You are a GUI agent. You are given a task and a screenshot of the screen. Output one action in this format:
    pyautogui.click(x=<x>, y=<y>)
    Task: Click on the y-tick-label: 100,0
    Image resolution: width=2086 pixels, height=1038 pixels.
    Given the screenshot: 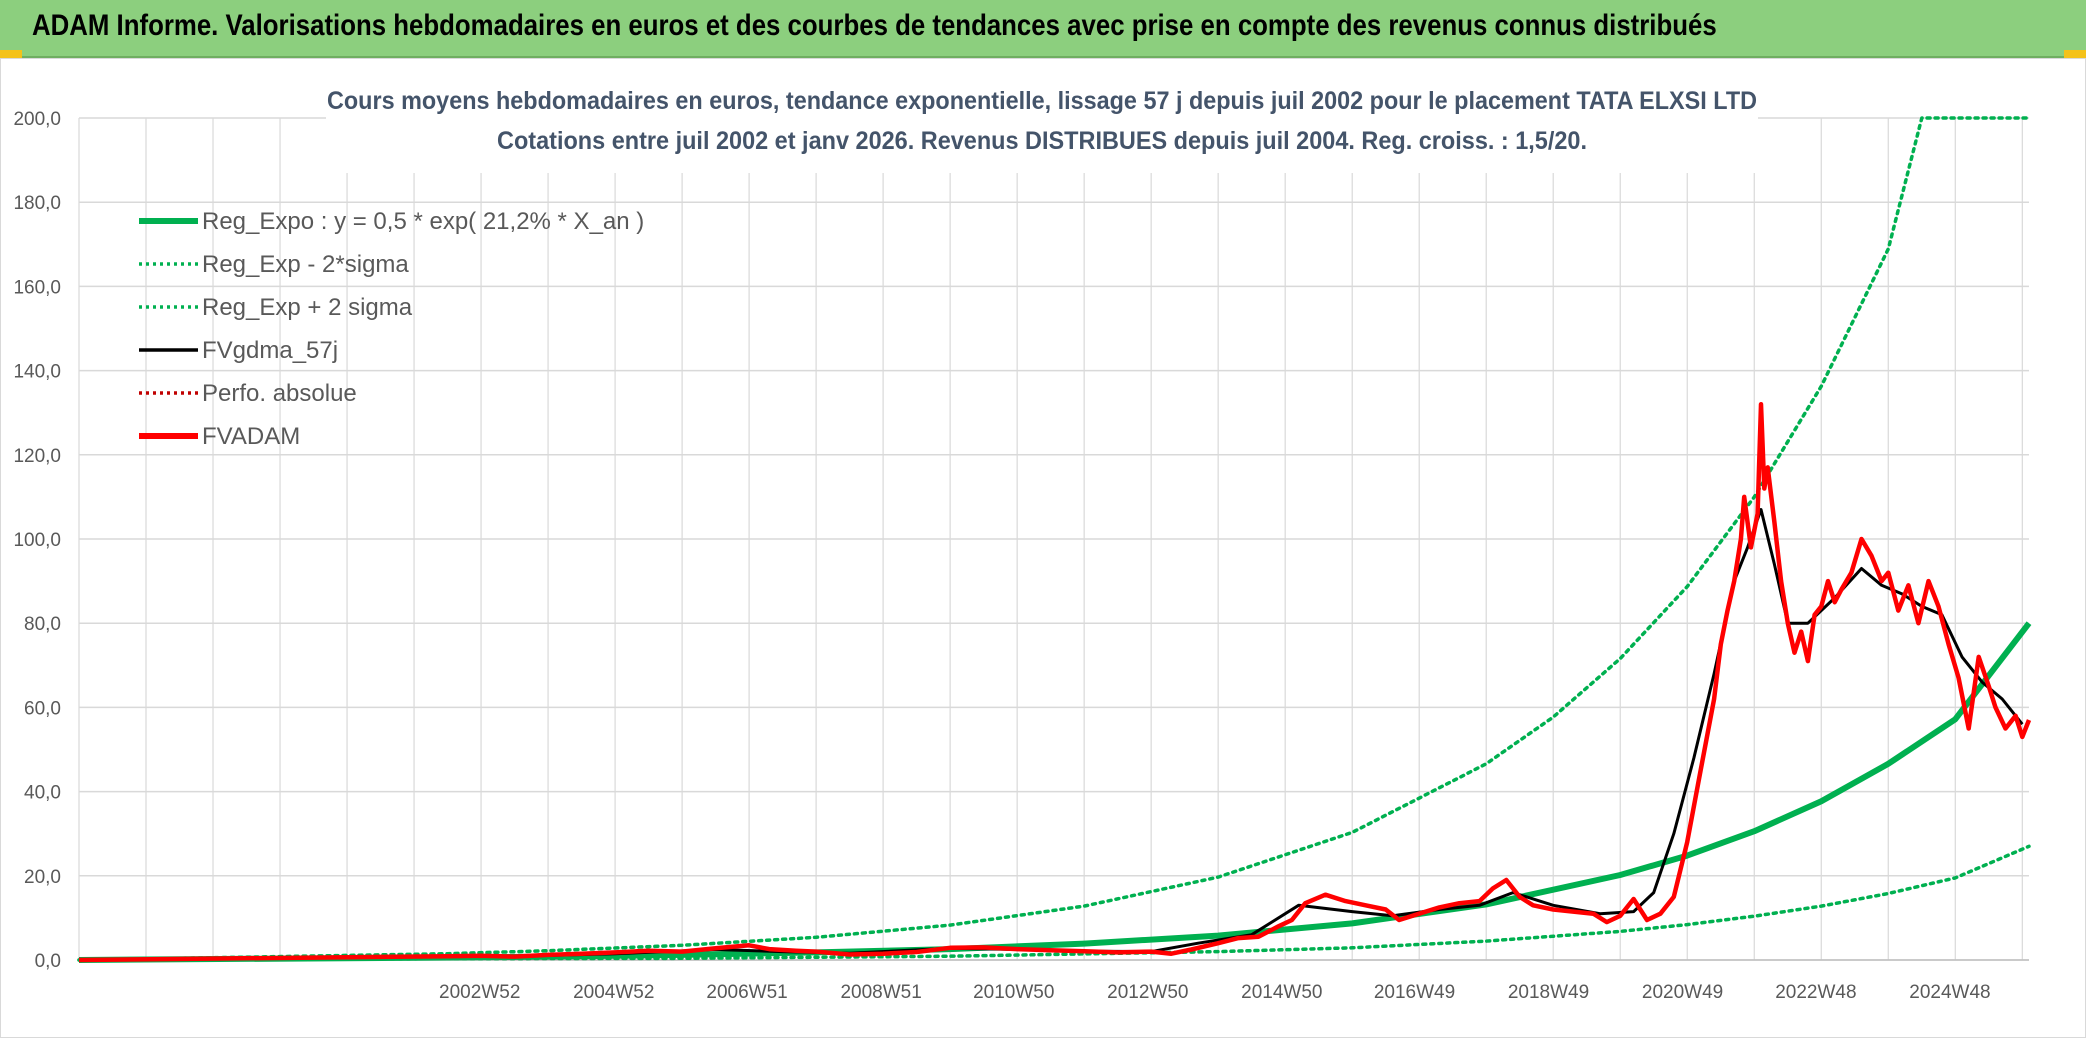 What is the action you would take?
    pyautogui.click(x=37, y=540)
    